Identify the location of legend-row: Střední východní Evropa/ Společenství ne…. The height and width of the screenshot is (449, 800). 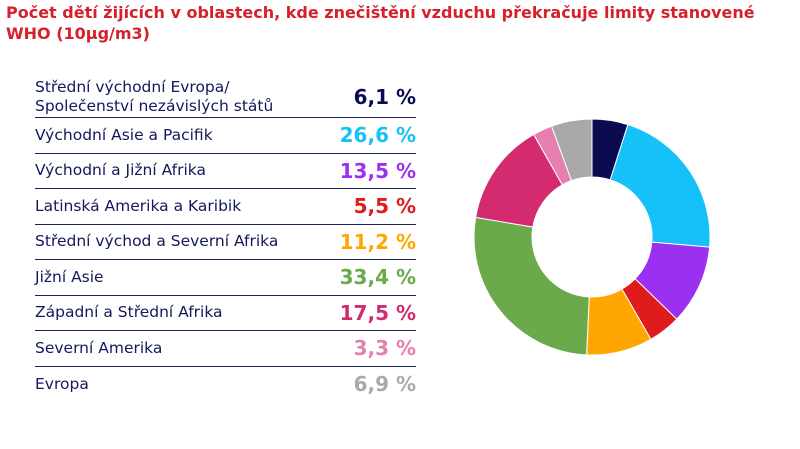
(225, 97).